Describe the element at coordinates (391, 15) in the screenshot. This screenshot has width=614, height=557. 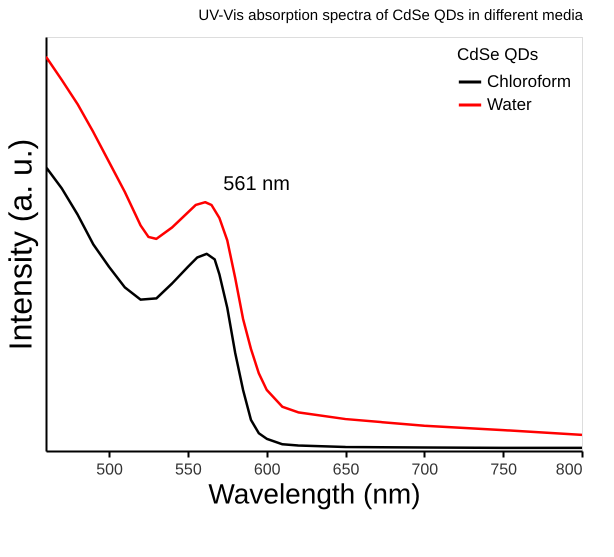
I see `chart-title: UV-Vis absorption spectra of CdSe QDs in different media` at that location.